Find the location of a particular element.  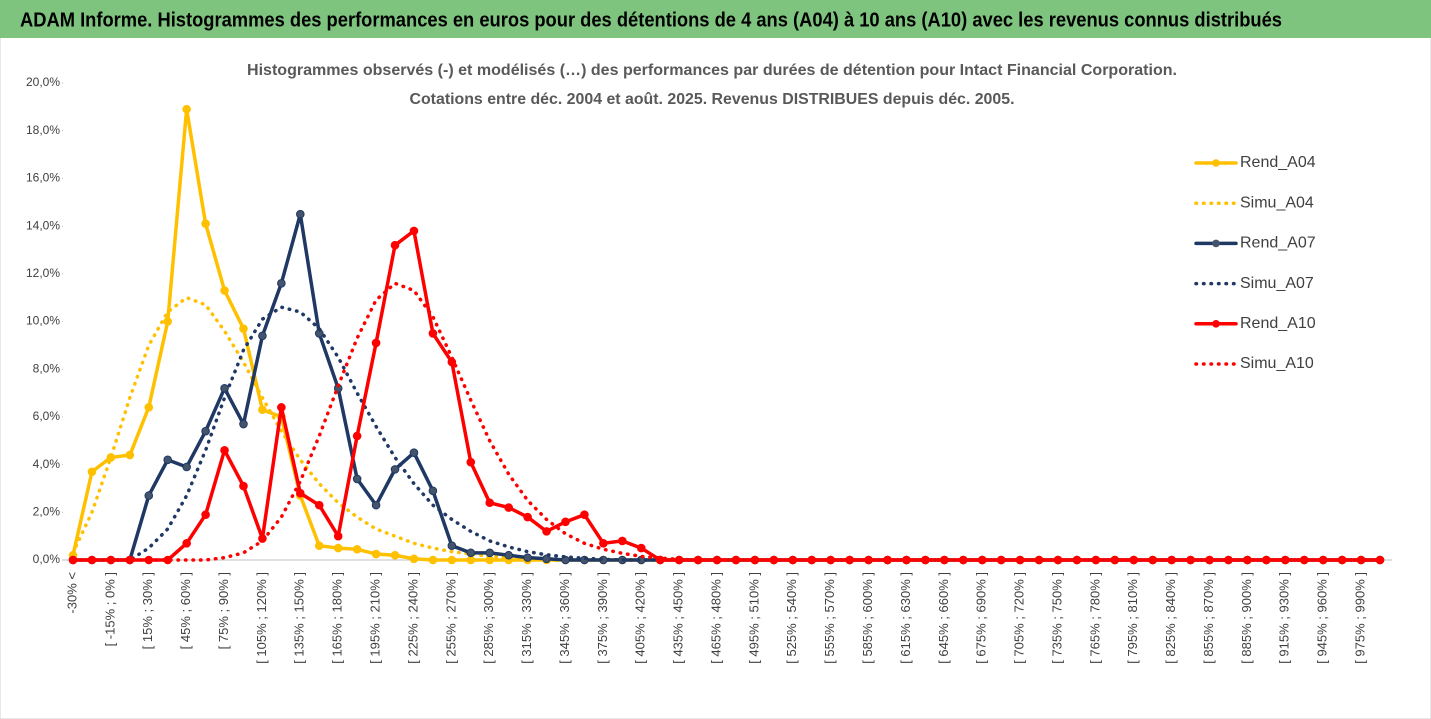

y-tick-label: 12,0% is located at coordinates (43, 273).